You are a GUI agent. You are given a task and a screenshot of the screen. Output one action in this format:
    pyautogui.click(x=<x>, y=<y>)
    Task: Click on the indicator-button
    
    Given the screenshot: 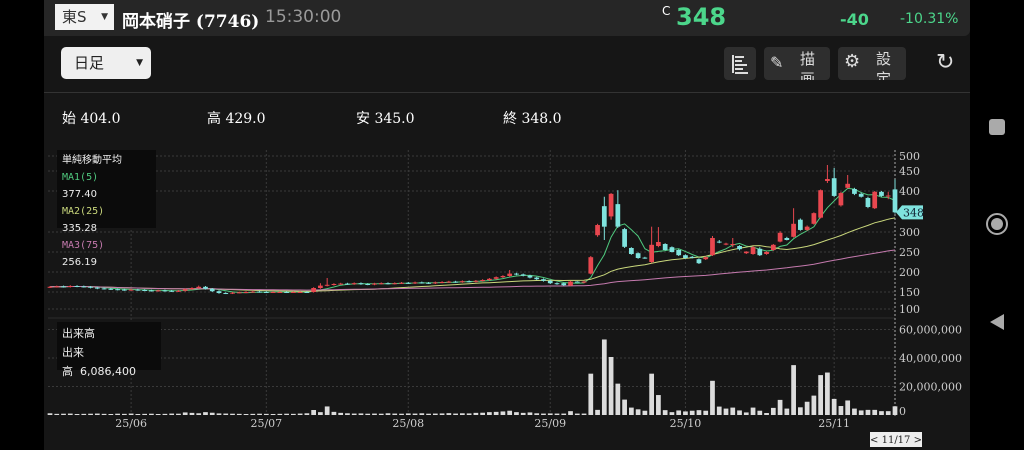 What is the action you would take?
    pyautogui.click(x=740, y=63)
    